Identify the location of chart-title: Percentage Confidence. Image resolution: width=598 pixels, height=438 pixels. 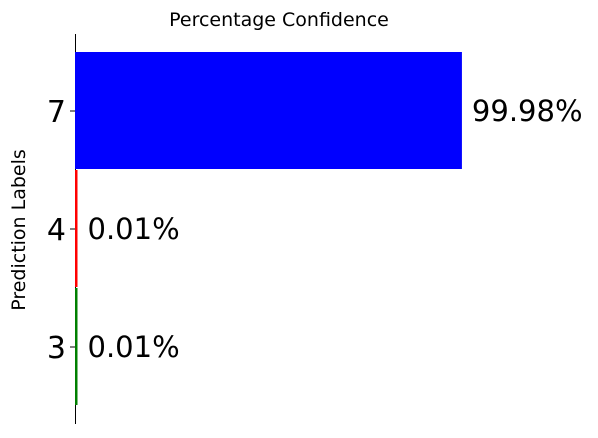
(279, 20).